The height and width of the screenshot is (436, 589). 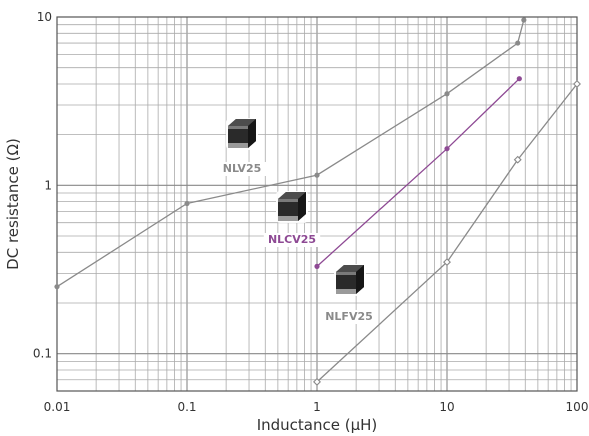 I want to click on series-label-nlv25: NLV25, so click(x=242, y=168).